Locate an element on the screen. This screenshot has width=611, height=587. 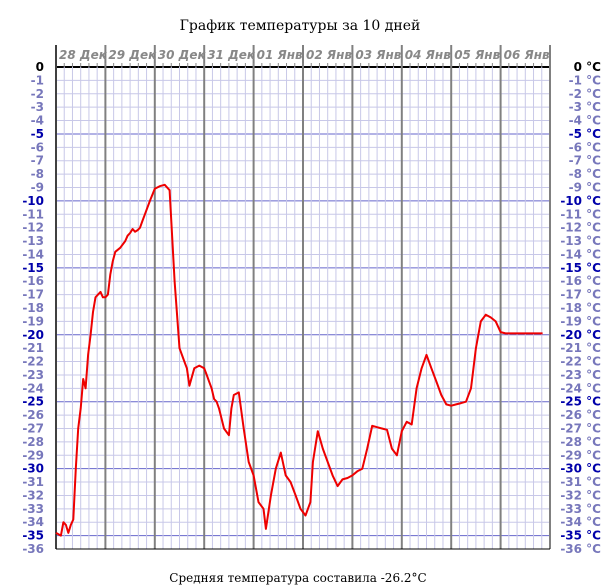
y-tick-label-left: -20 is located at coordinates (33, 335).